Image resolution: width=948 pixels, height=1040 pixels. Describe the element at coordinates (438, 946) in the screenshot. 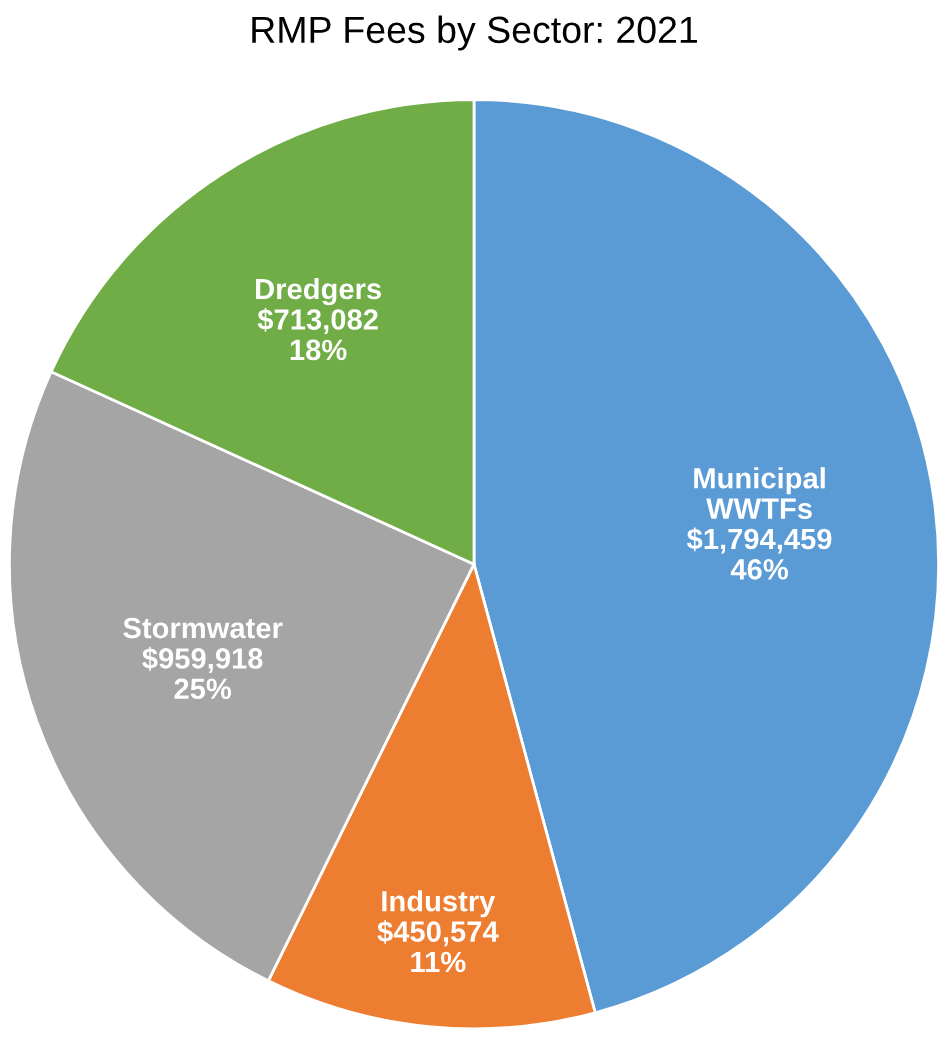

I see `data-label: $450,574 11%` at that location.